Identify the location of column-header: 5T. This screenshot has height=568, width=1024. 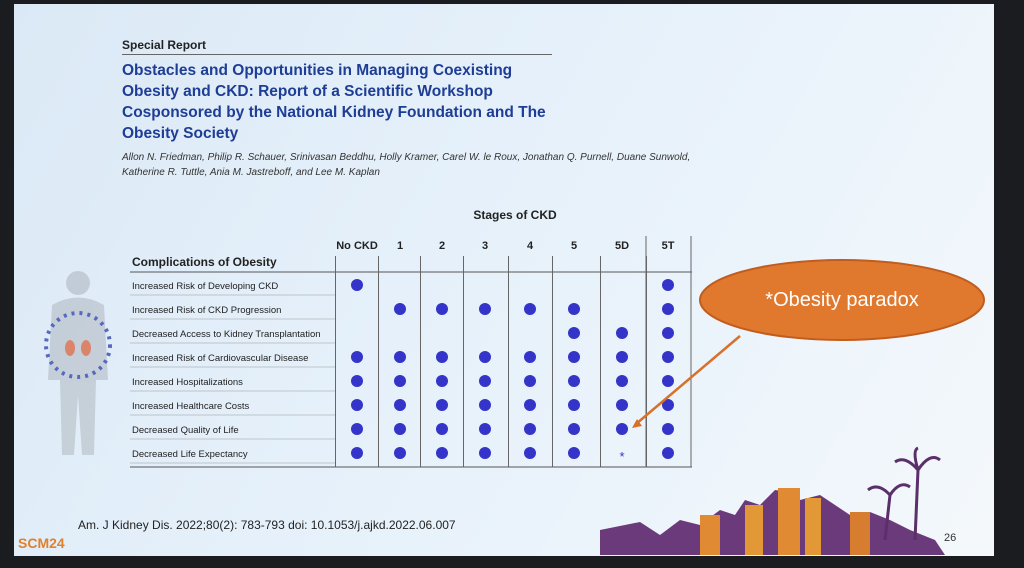
(668, 246).